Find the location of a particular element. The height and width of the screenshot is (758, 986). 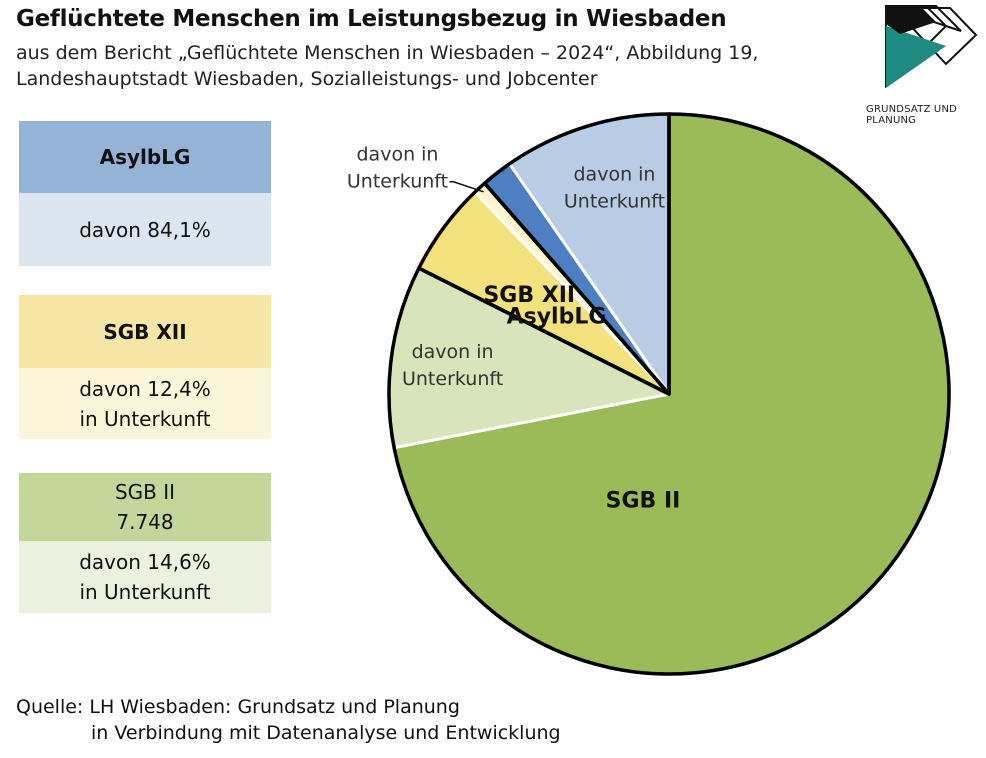

pie-label-asylblg-davon: davon in Unterkunft is located at coordinates (614, 187).